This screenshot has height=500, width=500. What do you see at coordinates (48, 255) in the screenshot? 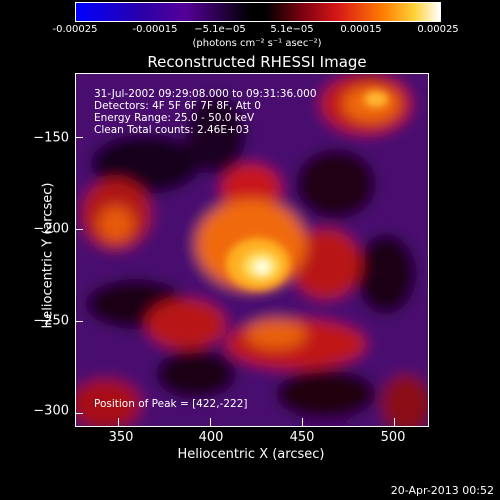
I see `y-axis-title: Heliocentric Y (arcsec)` at bounding box center [48, 255].